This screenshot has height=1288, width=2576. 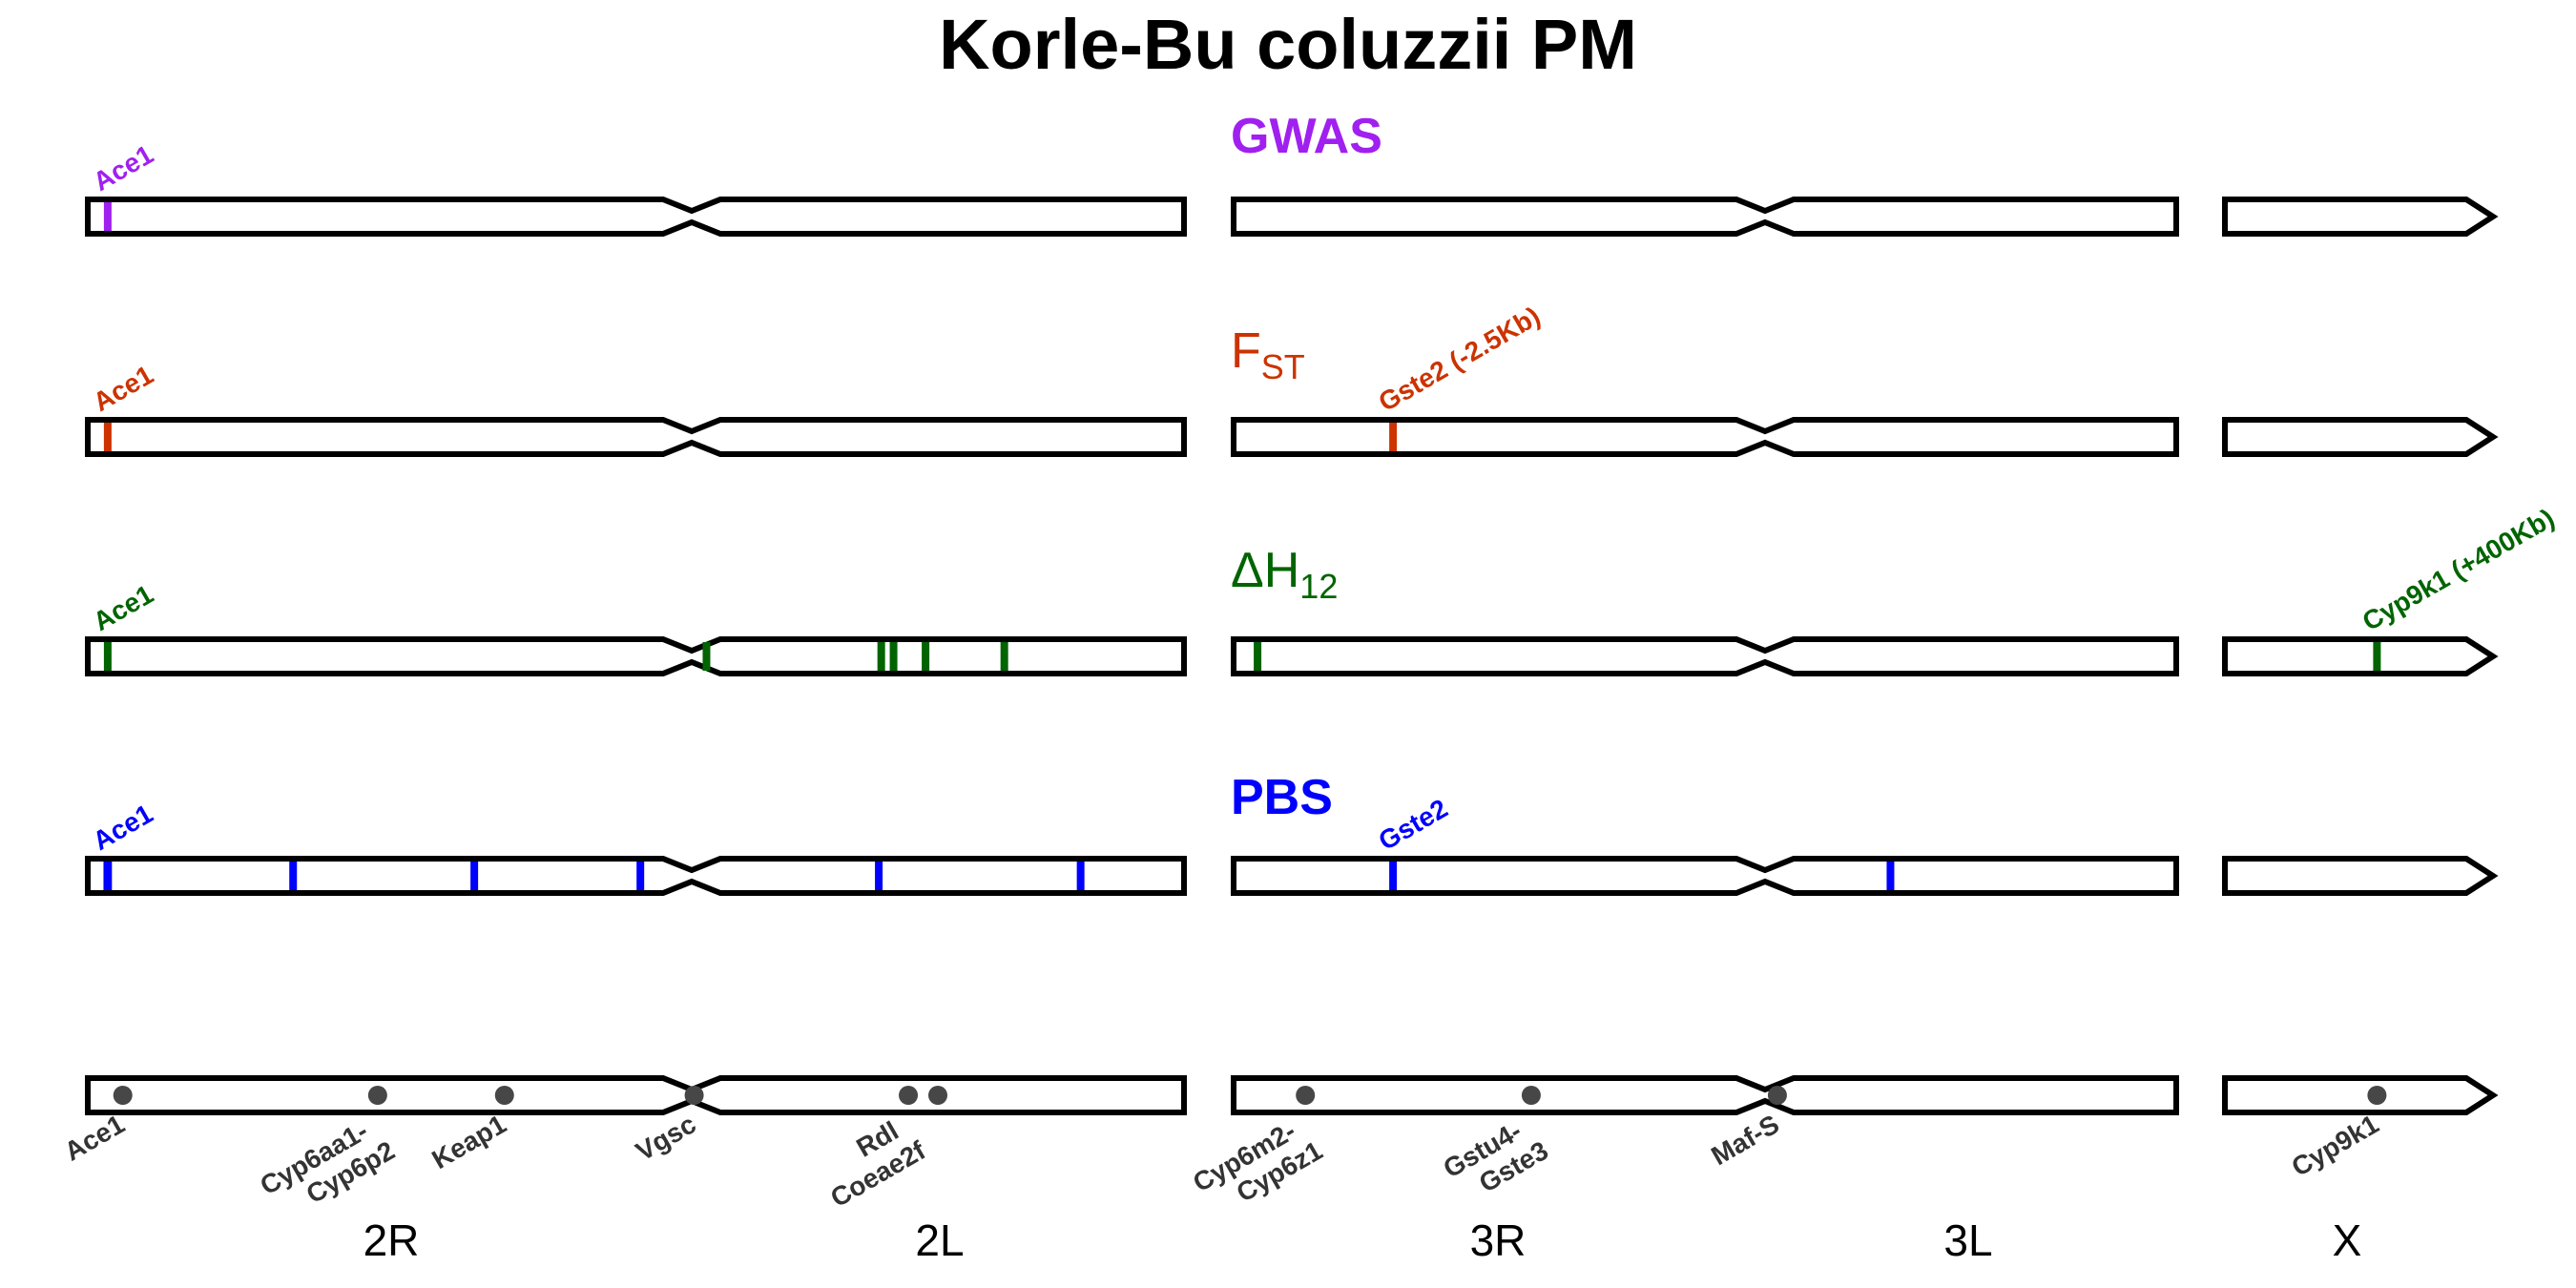 I want to click on panel-title-gwas: GWAS, so click(x=1306, y=136).